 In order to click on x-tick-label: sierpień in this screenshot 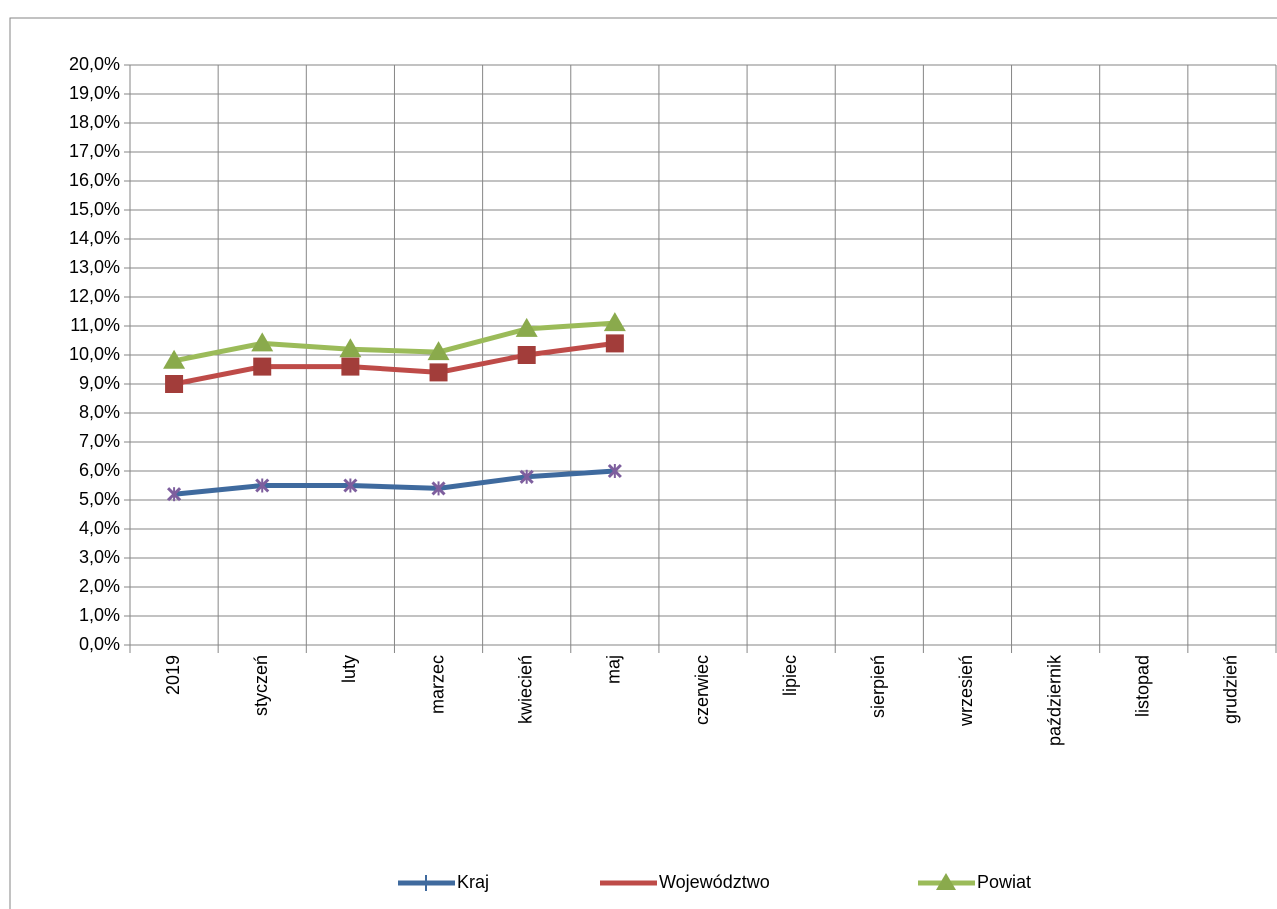, I will do `click(878, 686)`.